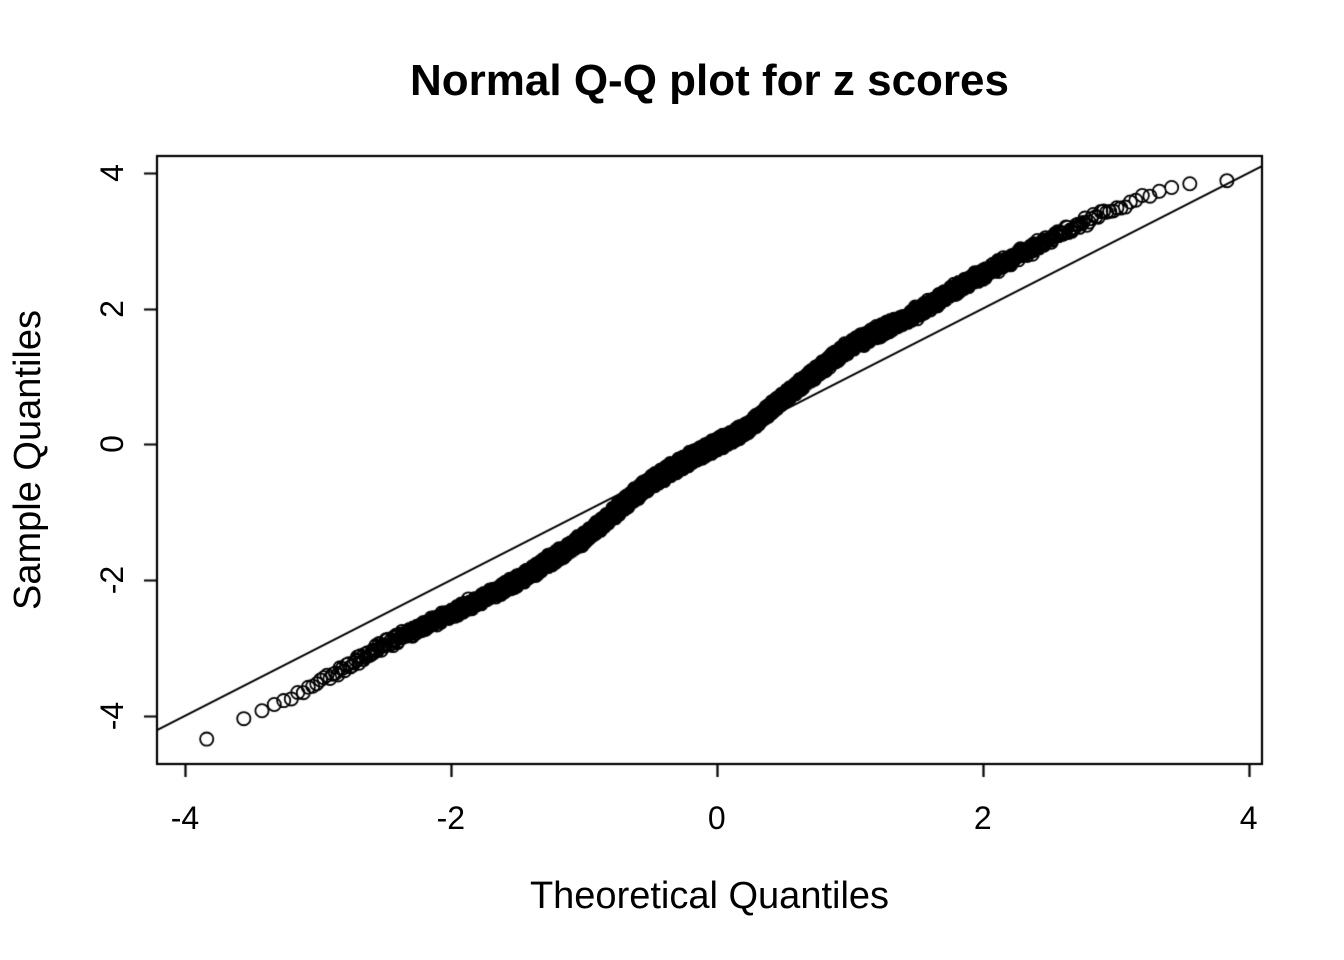 This screenshot has height=960, width=1344. Describe the element at coordinates (185, 818) in the screenshot. I see `x-tick-label: -4` at that location.